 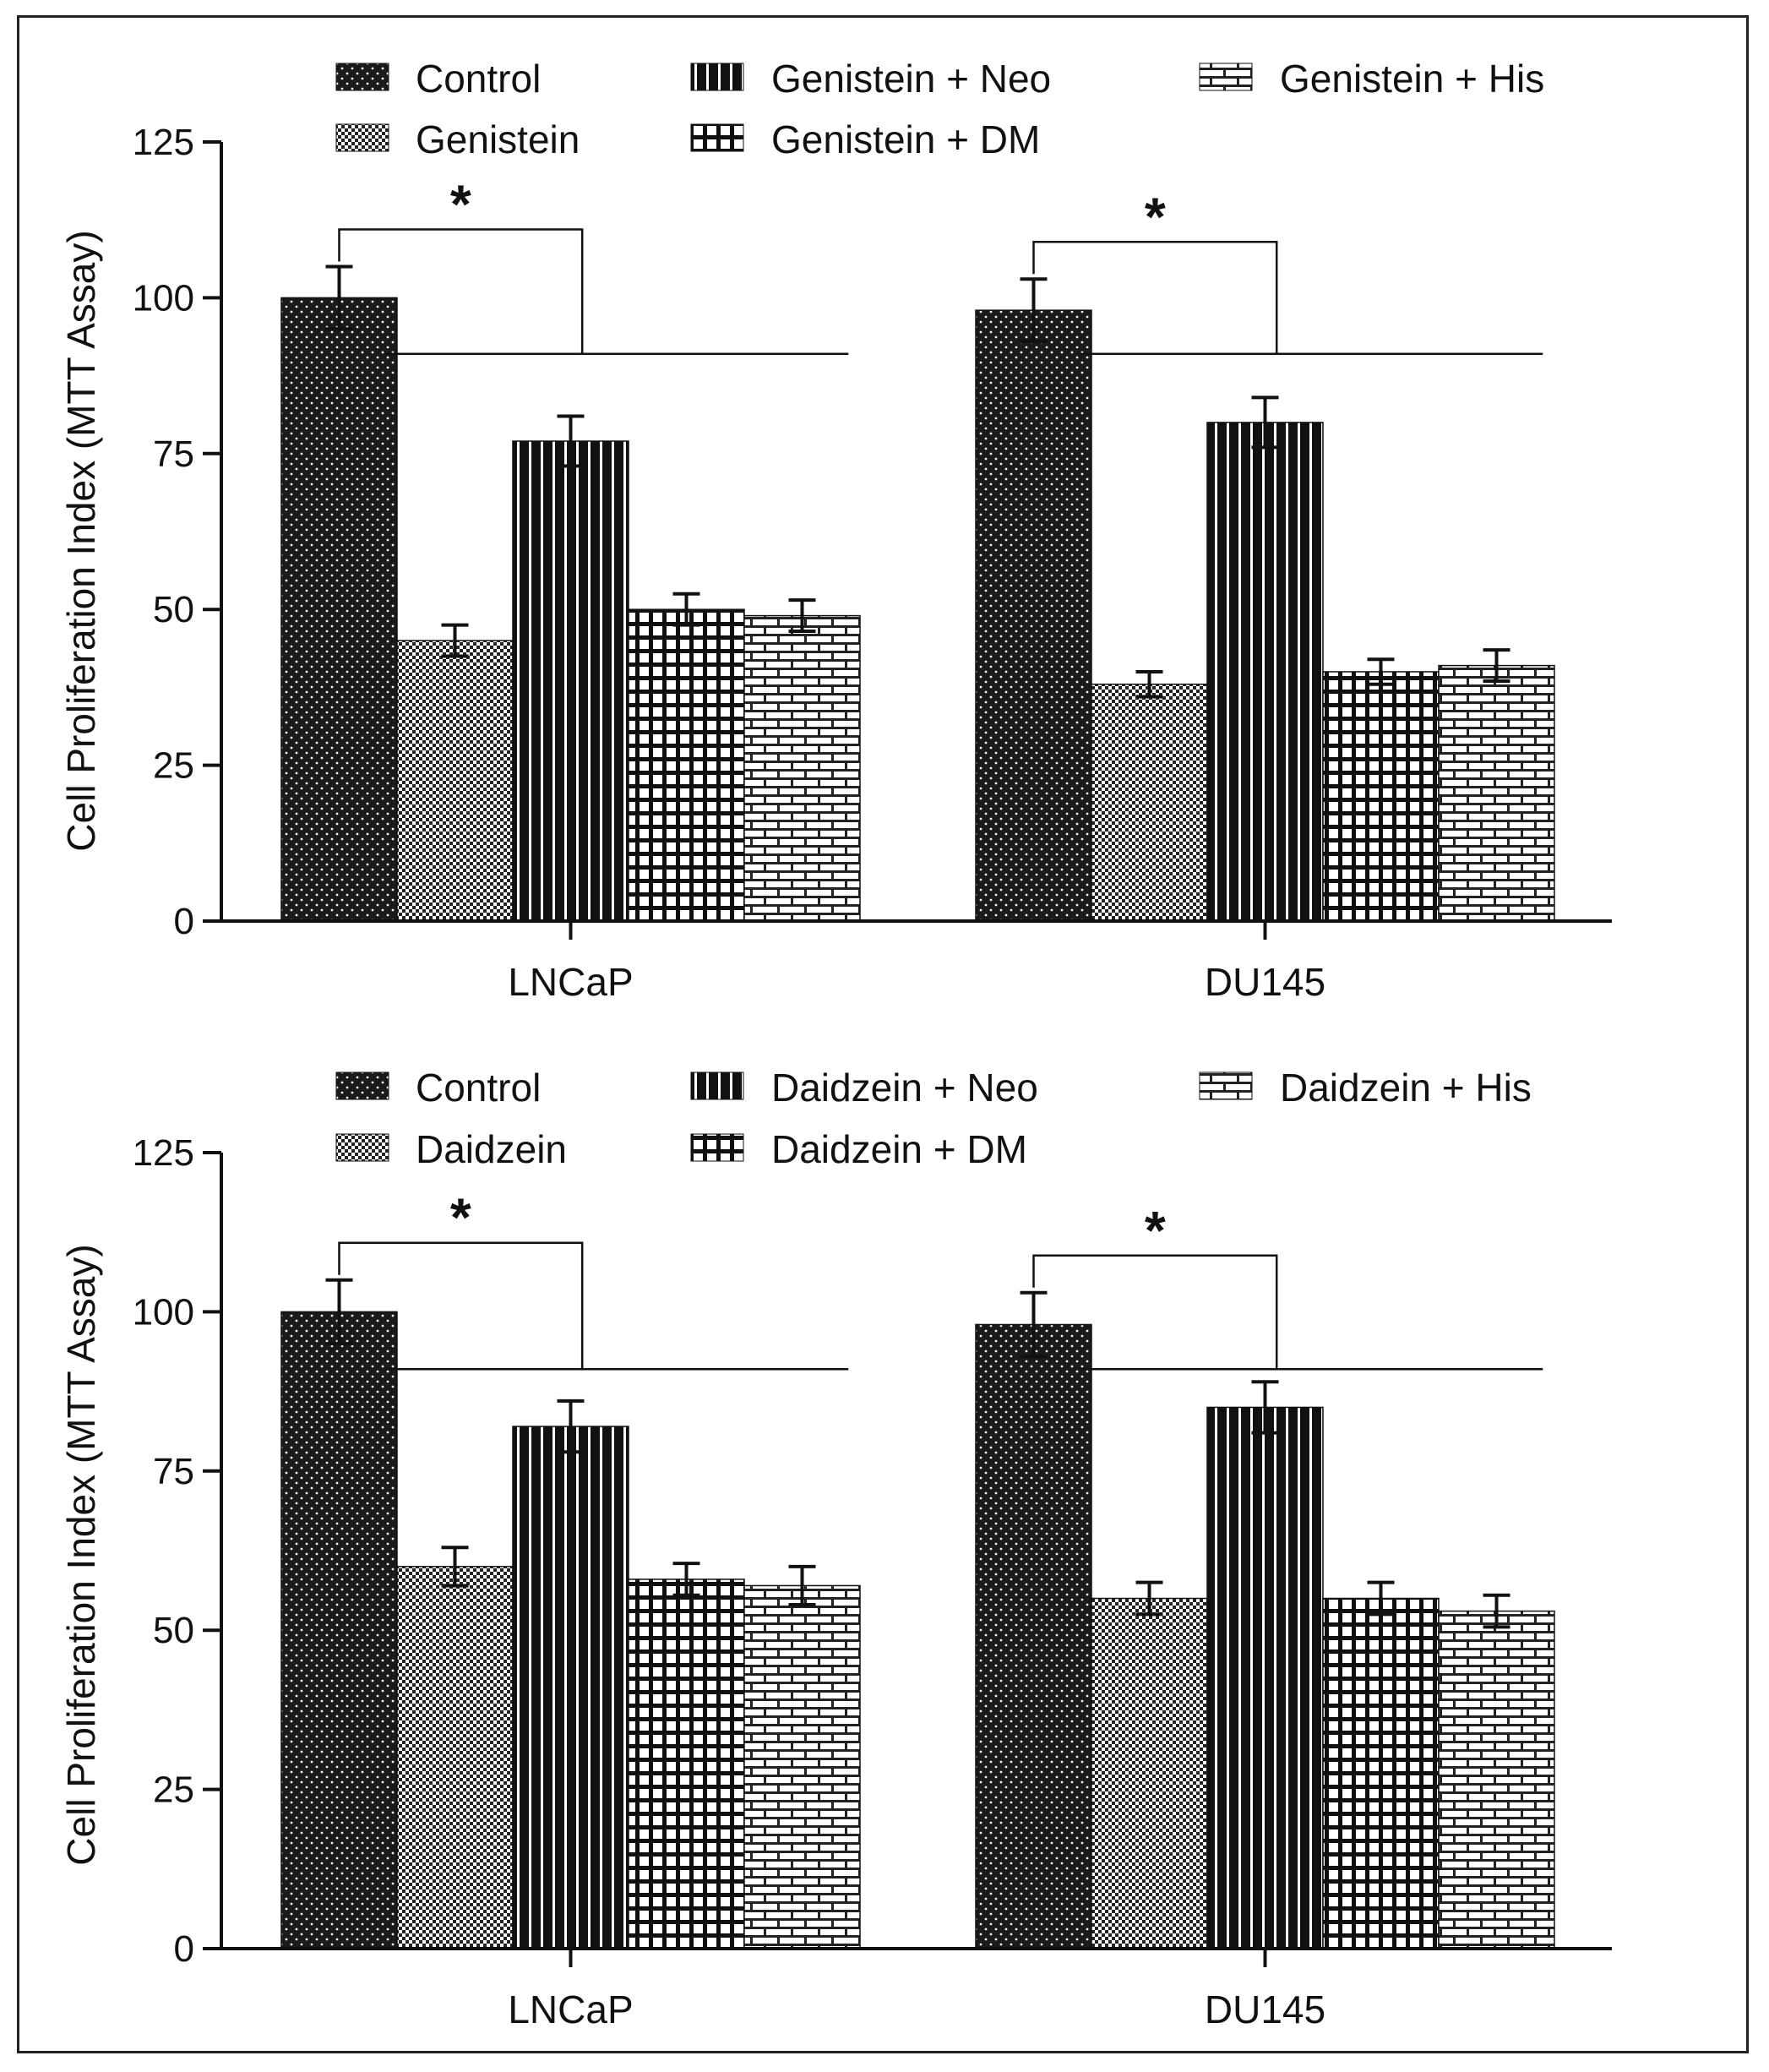 I want to click on legend-label: Daidzein, so click(x=491, y=1149).